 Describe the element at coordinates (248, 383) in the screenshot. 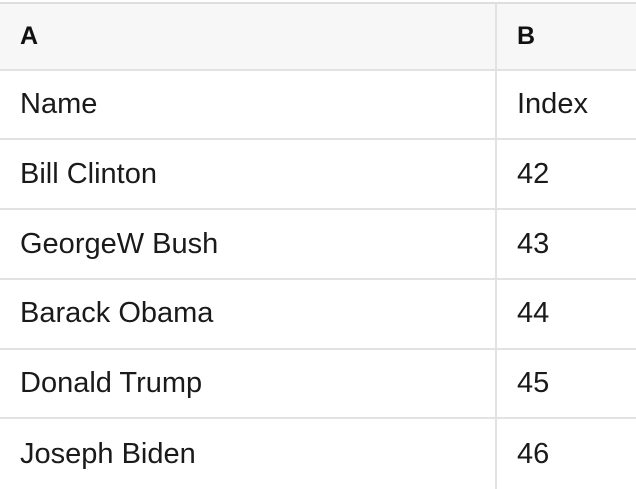

I see `cell-name: Donald Trump` at that location.